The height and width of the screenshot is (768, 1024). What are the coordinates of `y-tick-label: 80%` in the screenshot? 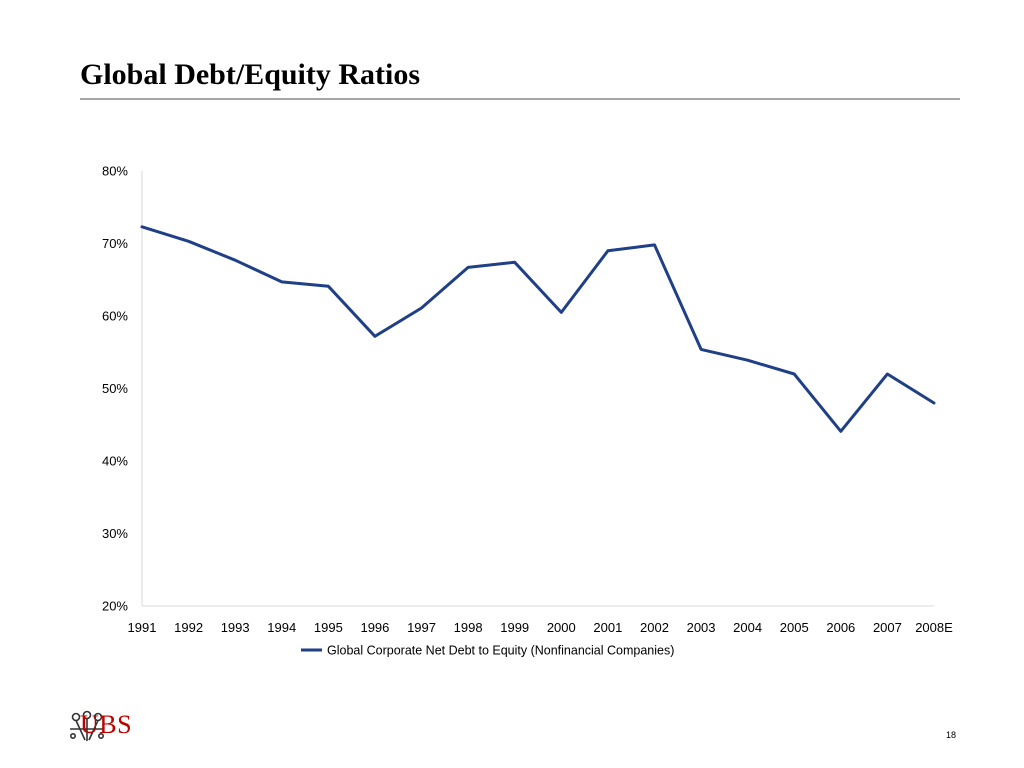 It's located at (115, 171).